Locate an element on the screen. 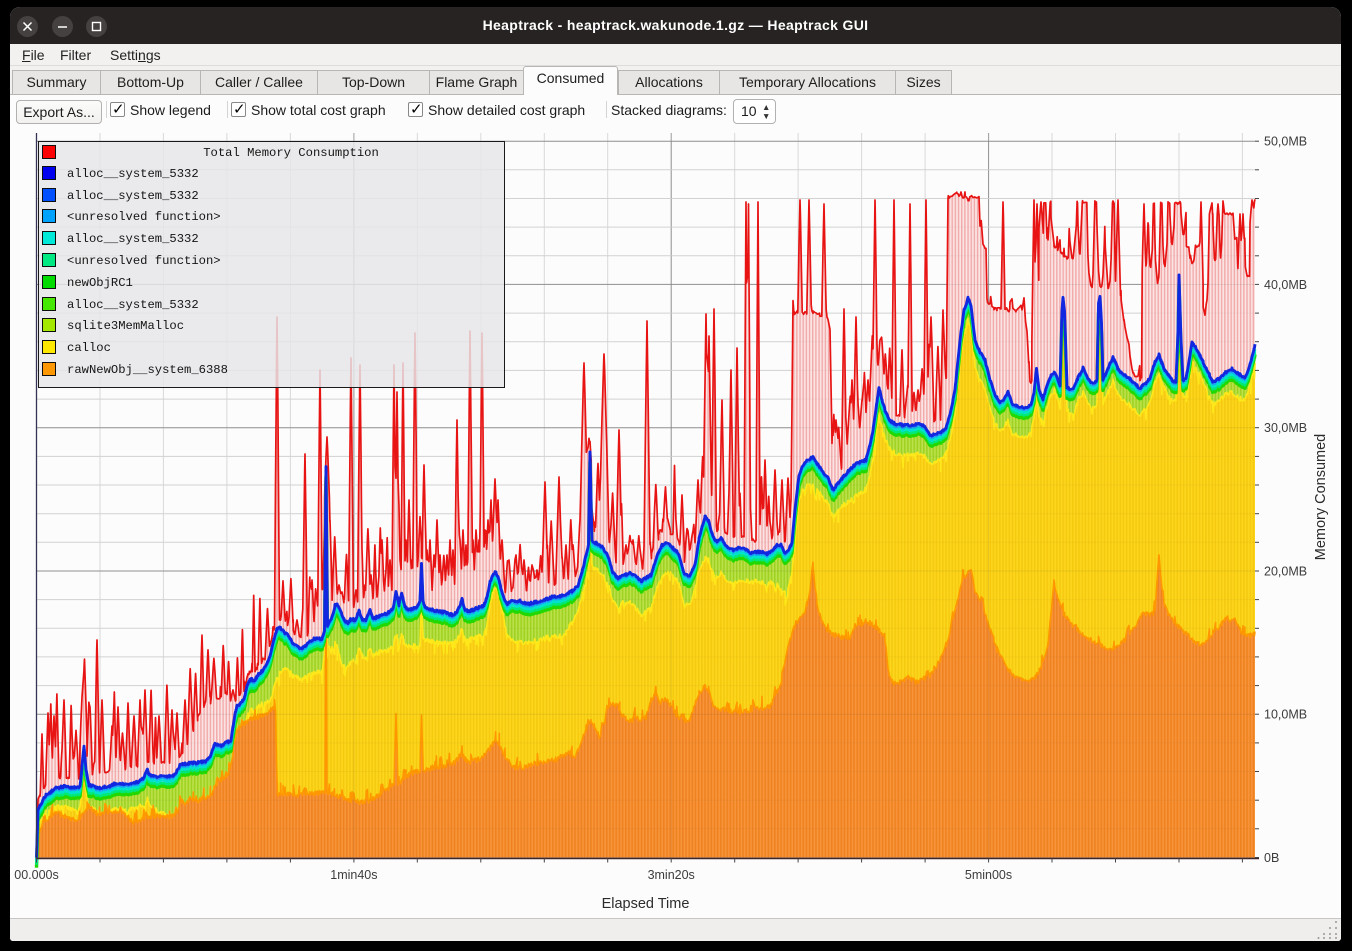  svg-text: 50,0MB is located at coordinates (1285, 142).